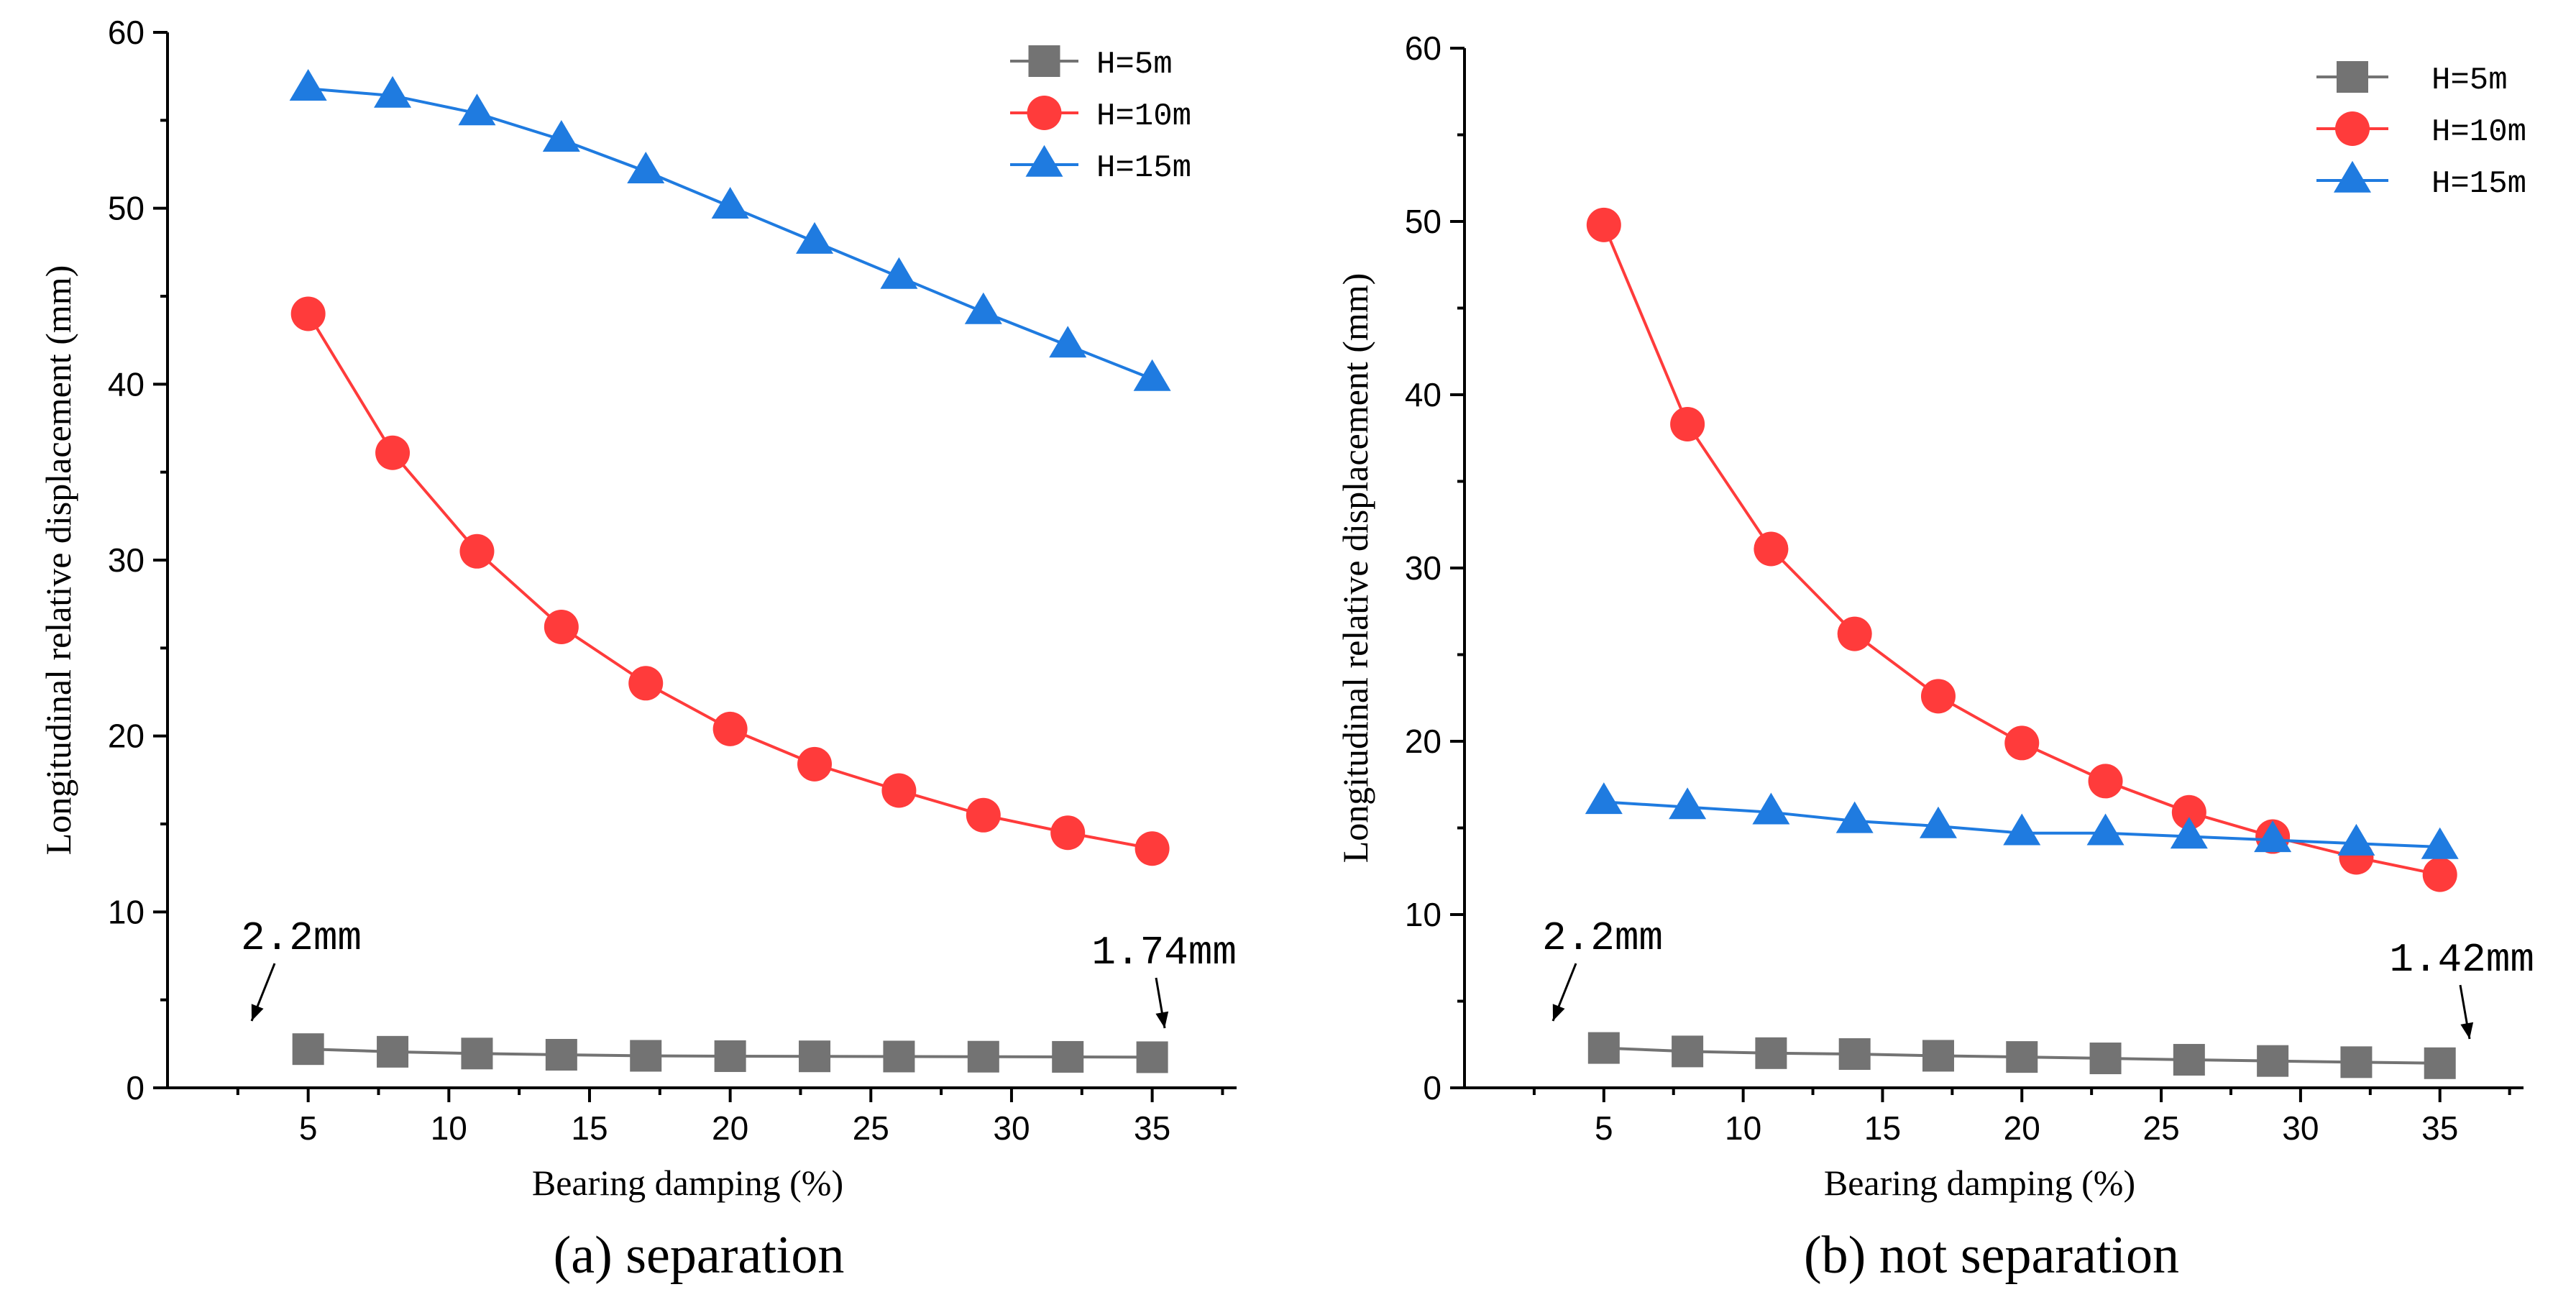  Describe the element at coordinates (699, 1255) in the screenshot. I see `panel-caption: (a) separation` at that location.